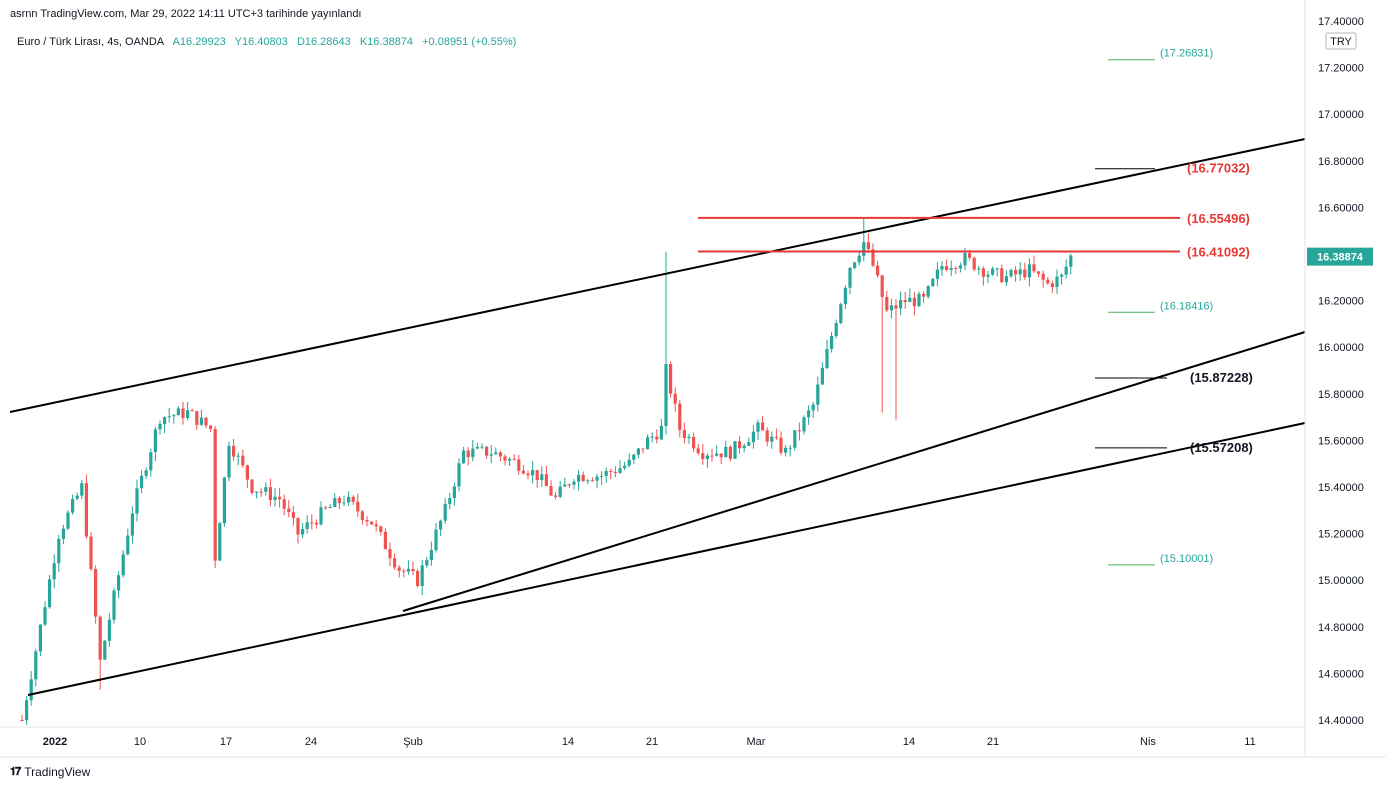  I want to click on x-tick-label: 11, so click(1249, 742).